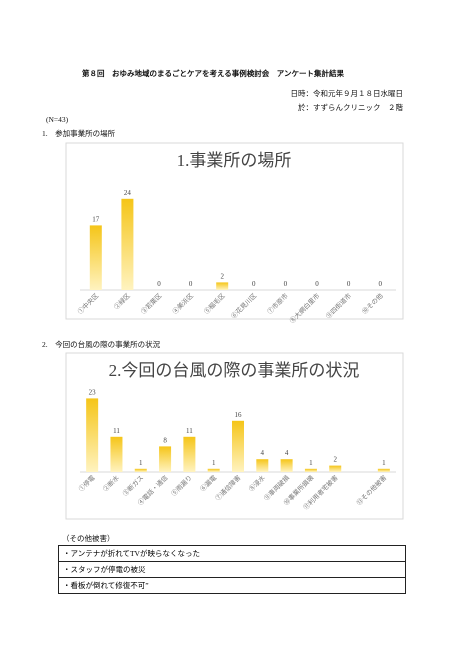 The height and width of the screenshot is (655, 463). Describe the element at coordinates (93, 392) in the screenshot. I see `data-label: 23` at that location.